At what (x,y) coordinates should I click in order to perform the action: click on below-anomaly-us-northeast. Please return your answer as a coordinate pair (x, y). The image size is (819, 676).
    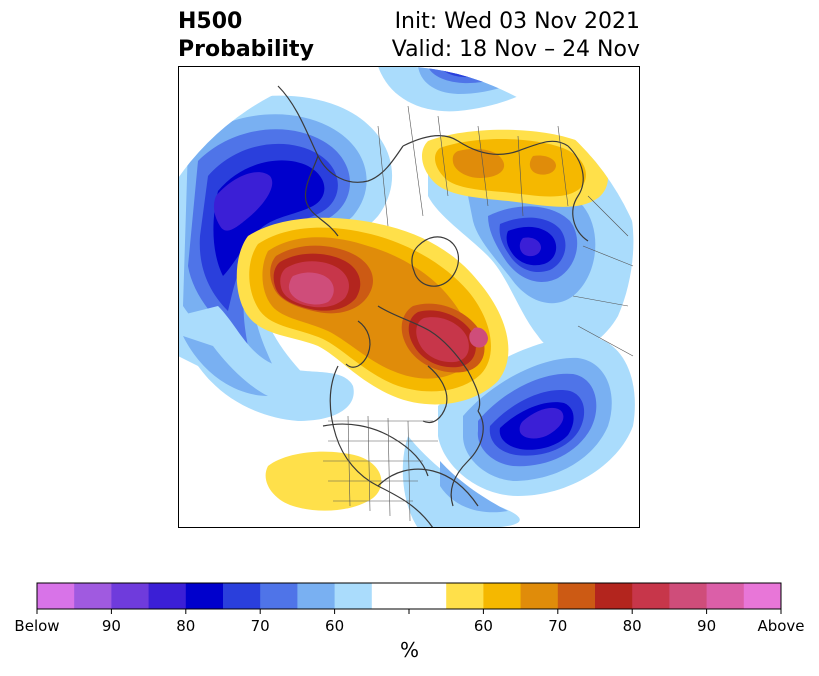
    Looking at the image, I should click on (349, 417).